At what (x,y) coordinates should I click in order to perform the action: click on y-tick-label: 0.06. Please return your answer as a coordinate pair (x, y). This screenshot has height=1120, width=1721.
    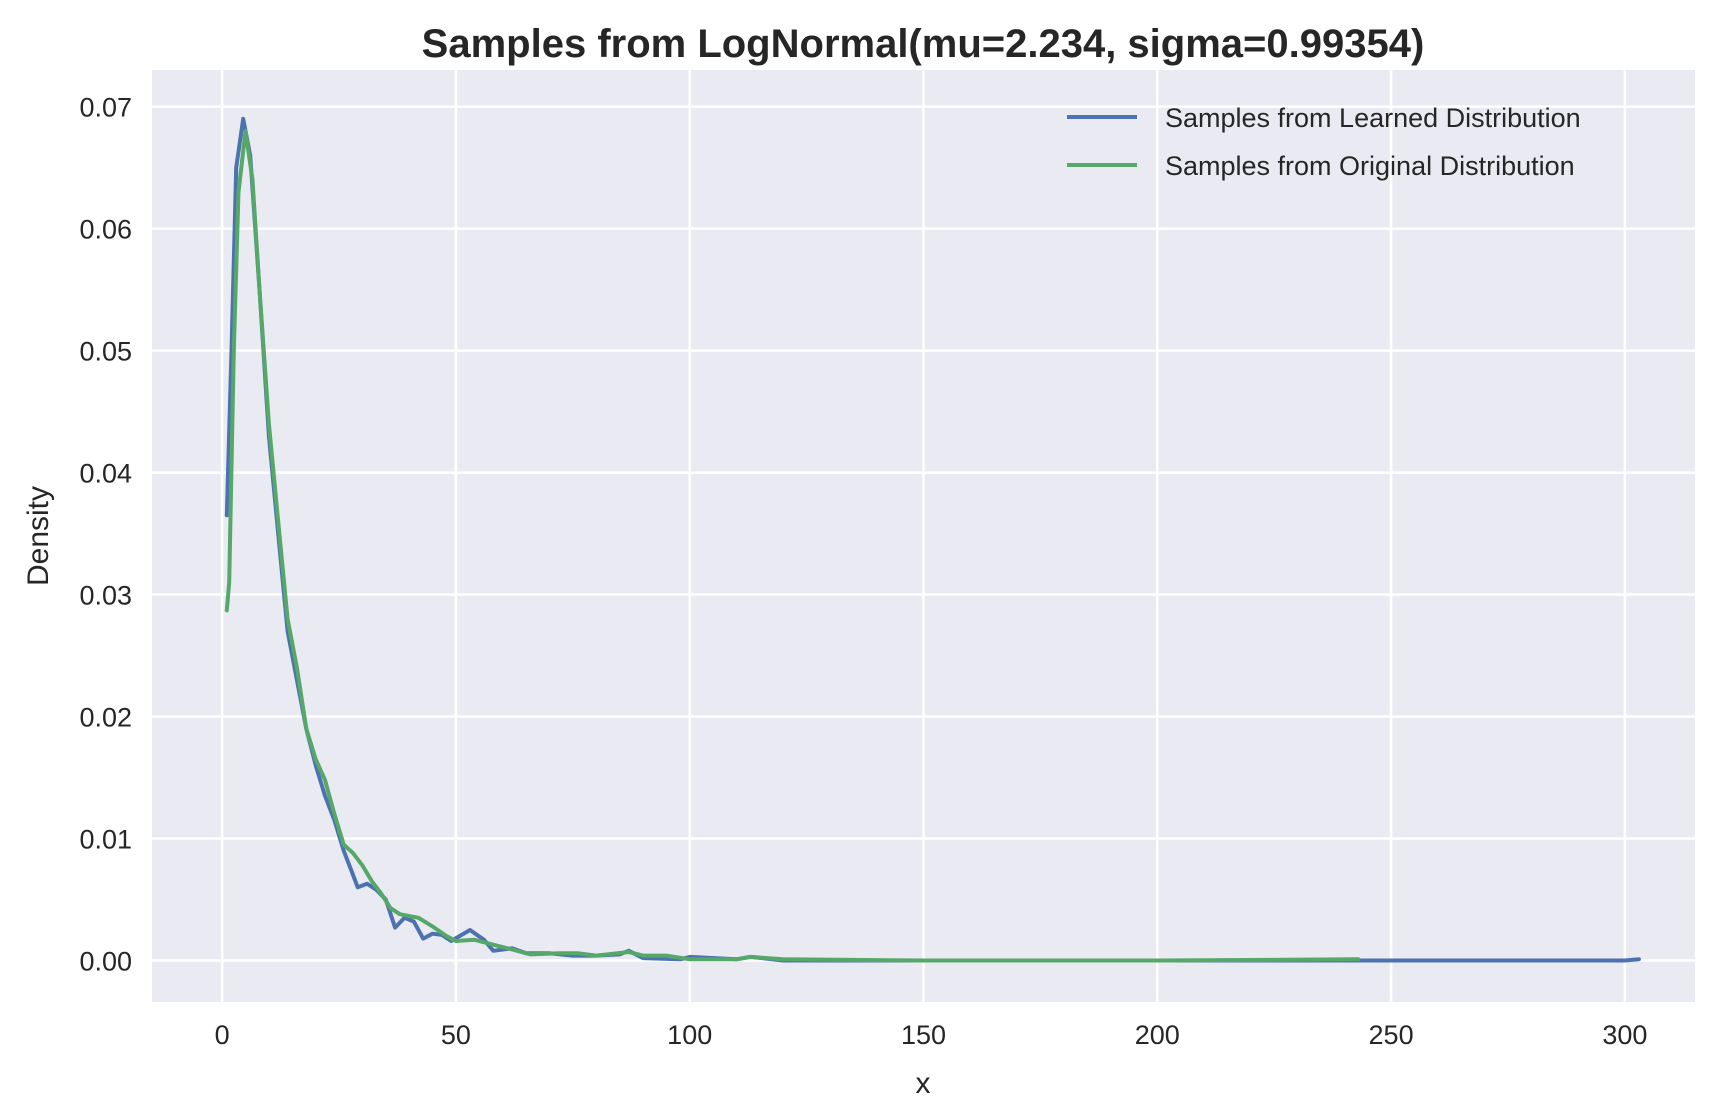
    Looking at the image, I should click on (105, 230).